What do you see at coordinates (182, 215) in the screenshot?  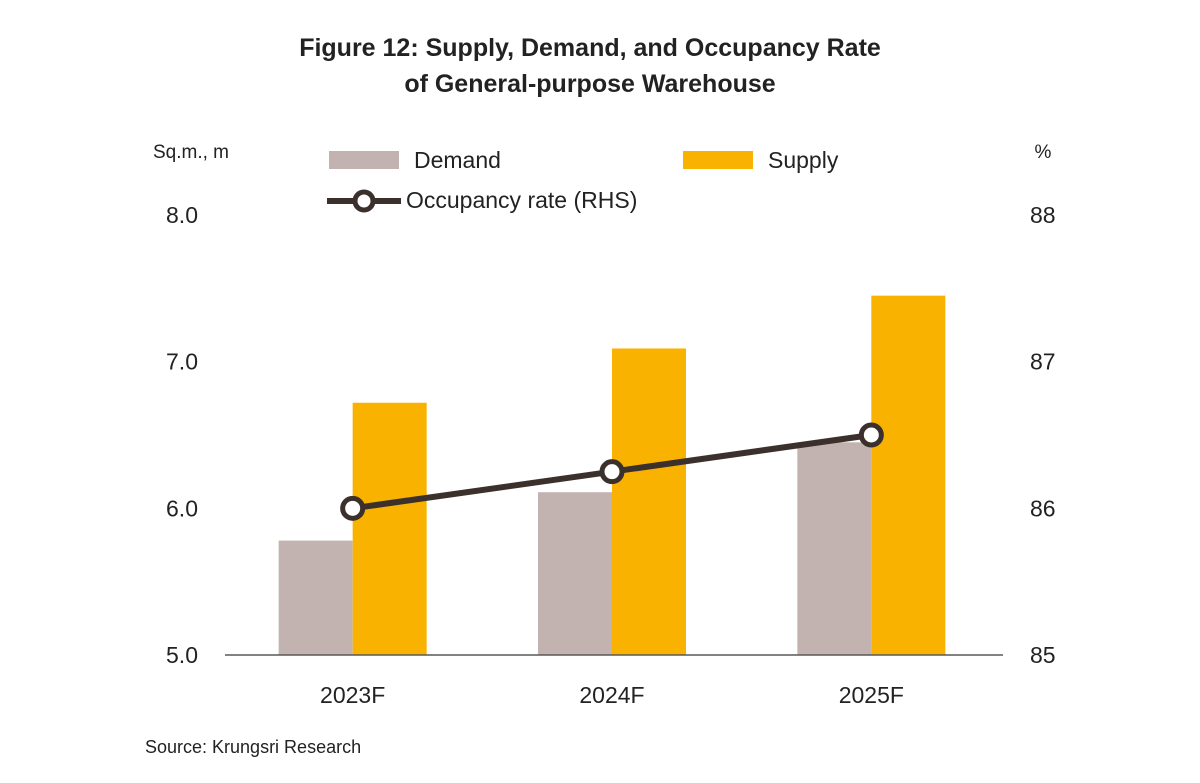 I see `y-tick-label: 8.0` at bounding box center [182, 215].